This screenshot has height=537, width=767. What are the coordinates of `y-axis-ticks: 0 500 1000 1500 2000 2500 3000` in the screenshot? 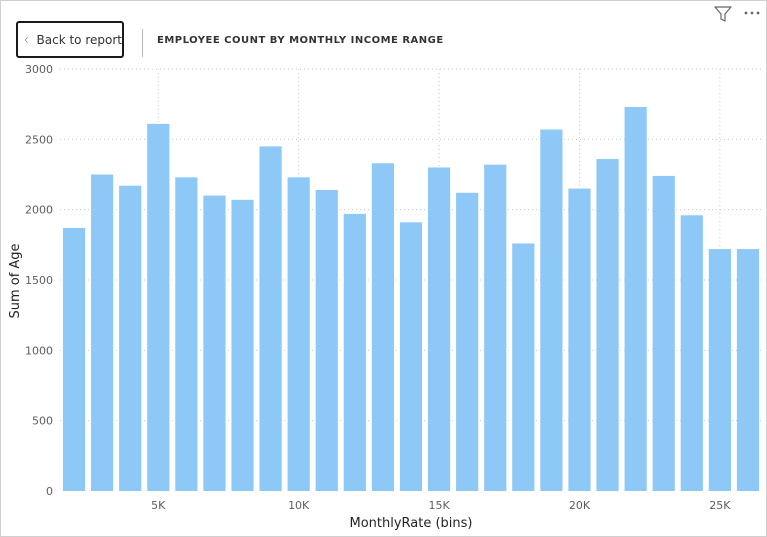 It's located at (39, 280).